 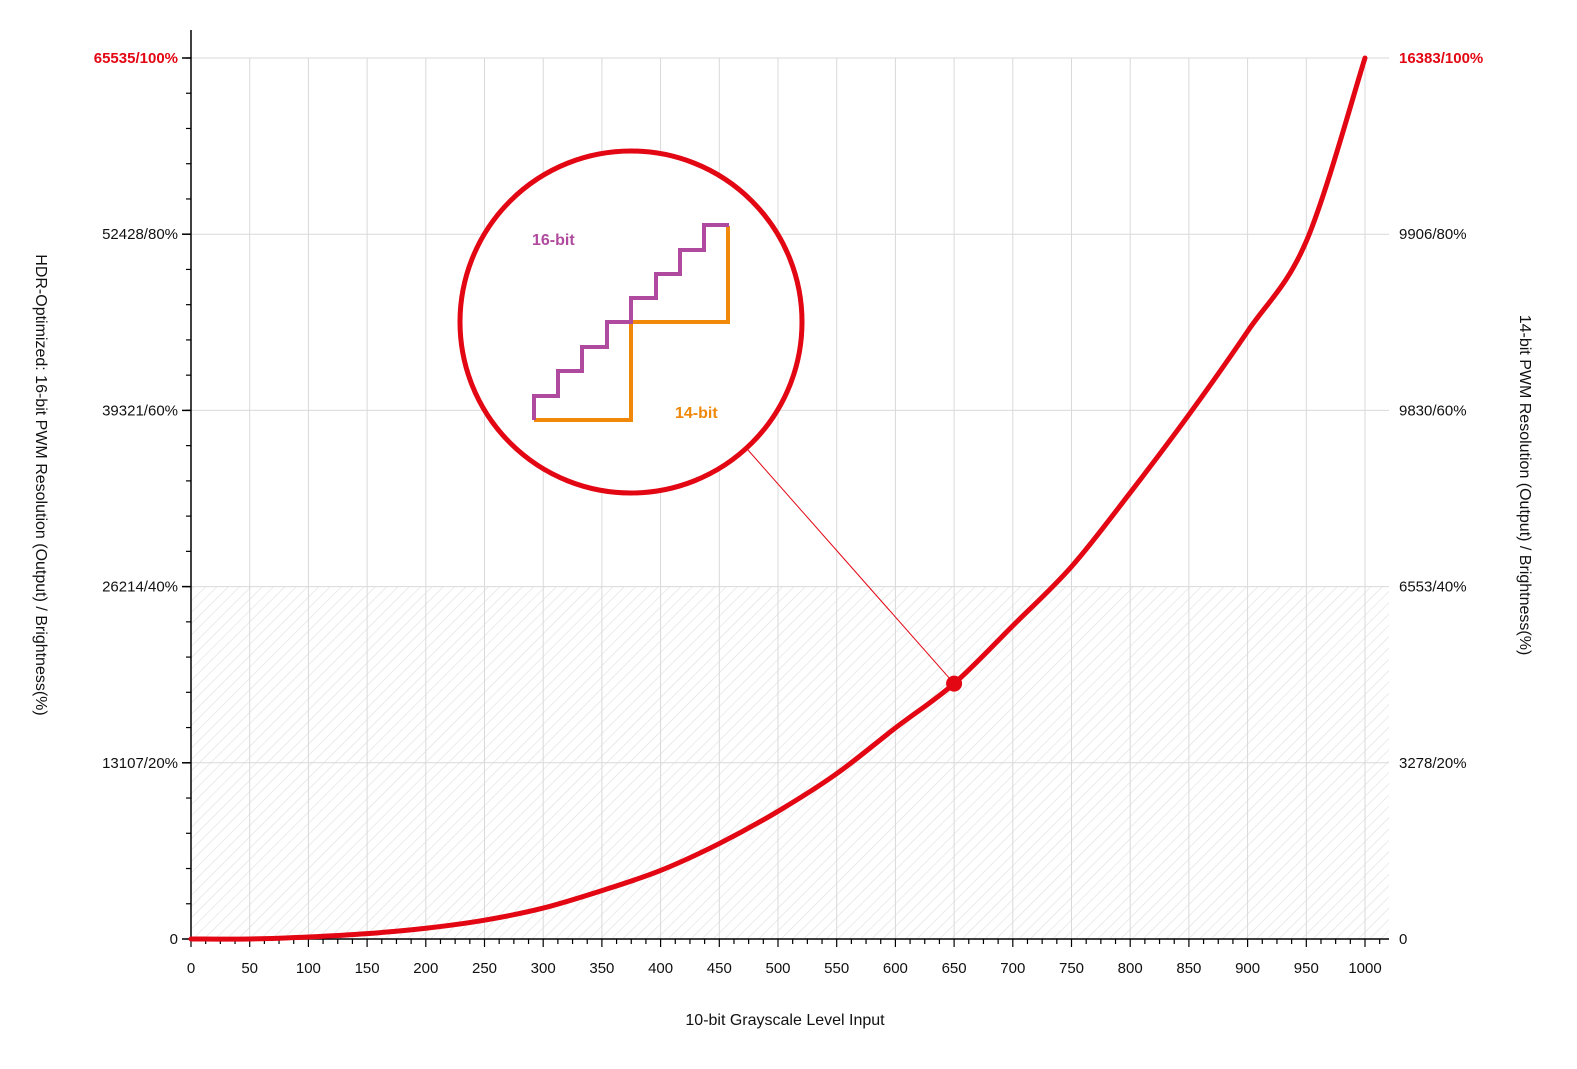 What do you see at coordinates (719, 968) in the screenshot?
I see `x-tick-label: 450` at bounding box center [719, 968].